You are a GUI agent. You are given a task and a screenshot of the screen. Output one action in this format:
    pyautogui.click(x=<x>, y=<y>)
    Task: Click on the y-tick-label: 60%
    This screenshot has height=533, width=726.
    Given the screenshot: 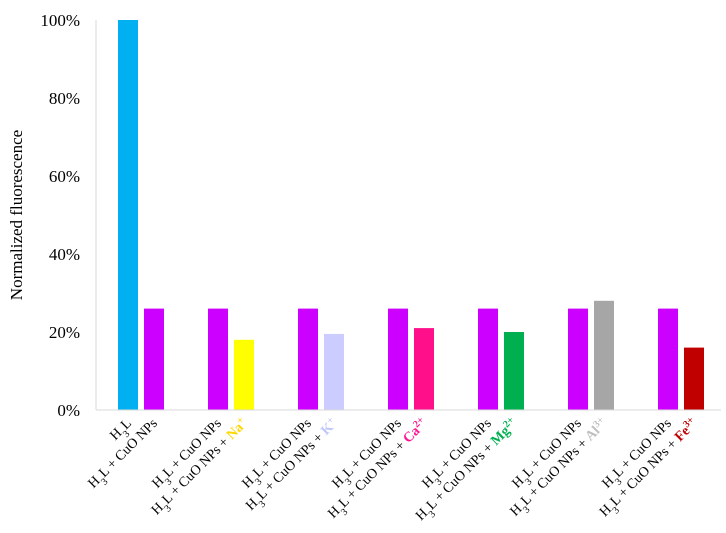 What is the action you would take?
    pyautogui.click(x=64, y=176)
    